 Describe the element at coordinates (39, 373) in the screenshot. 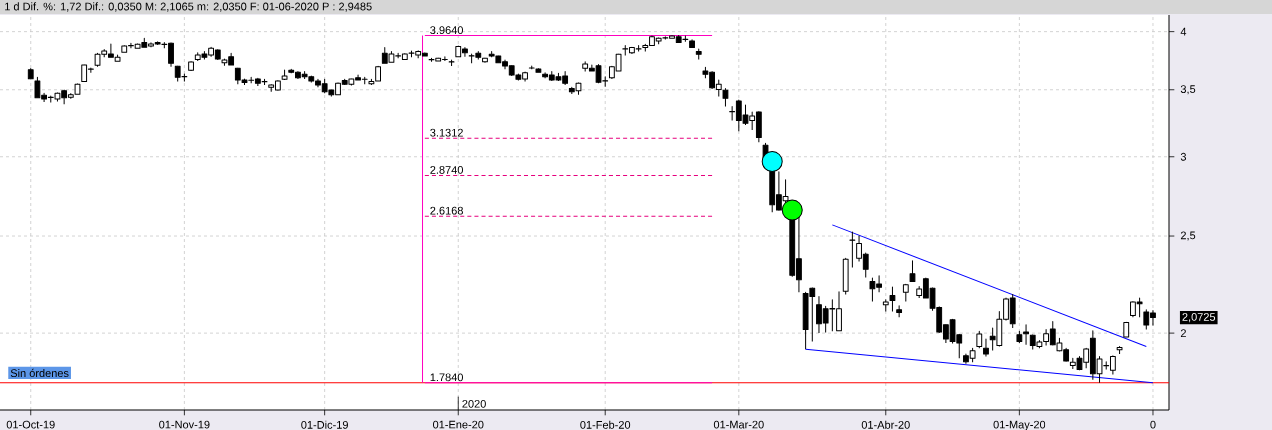

I see `annotation: Sin órdenes` at that location.